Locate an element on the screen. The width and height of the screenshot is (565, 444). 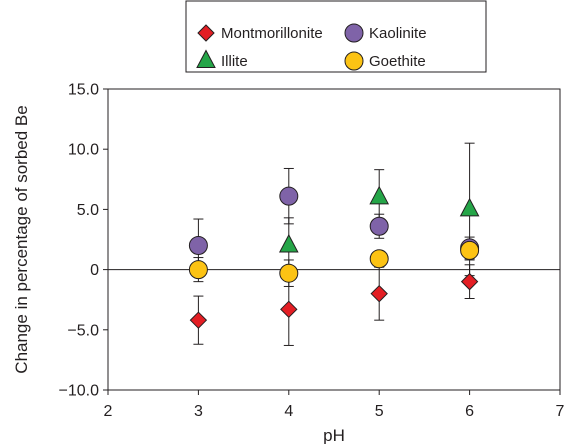
y-tick-label: −10.0 is located at coordinates (79, 391).